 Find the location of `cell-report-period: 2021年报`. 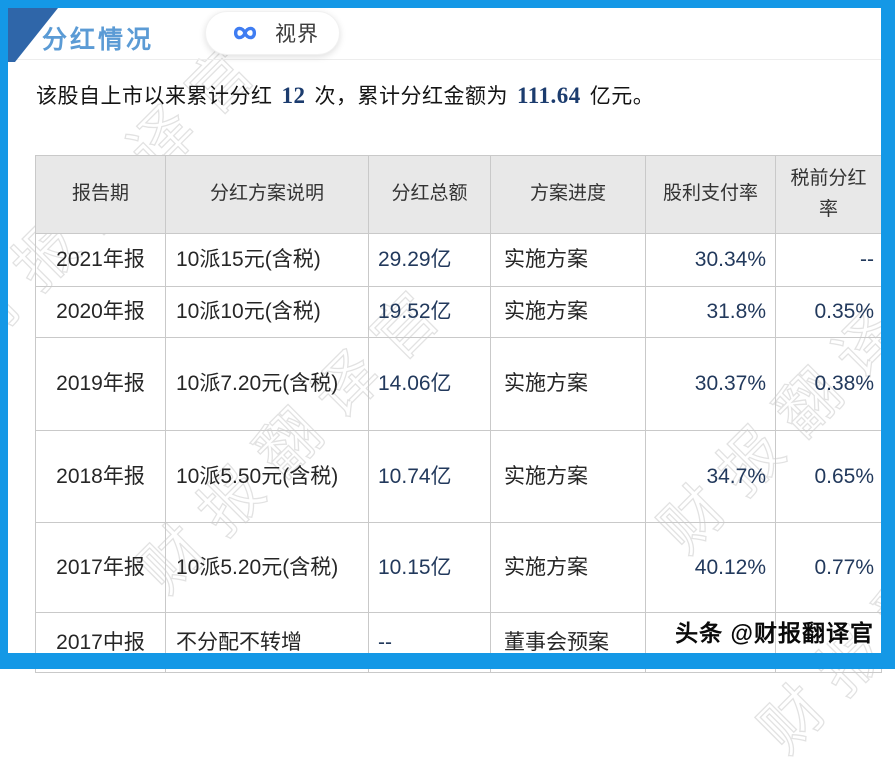

cell-report-period: 2021年报 is located at coordinates (100, 260).